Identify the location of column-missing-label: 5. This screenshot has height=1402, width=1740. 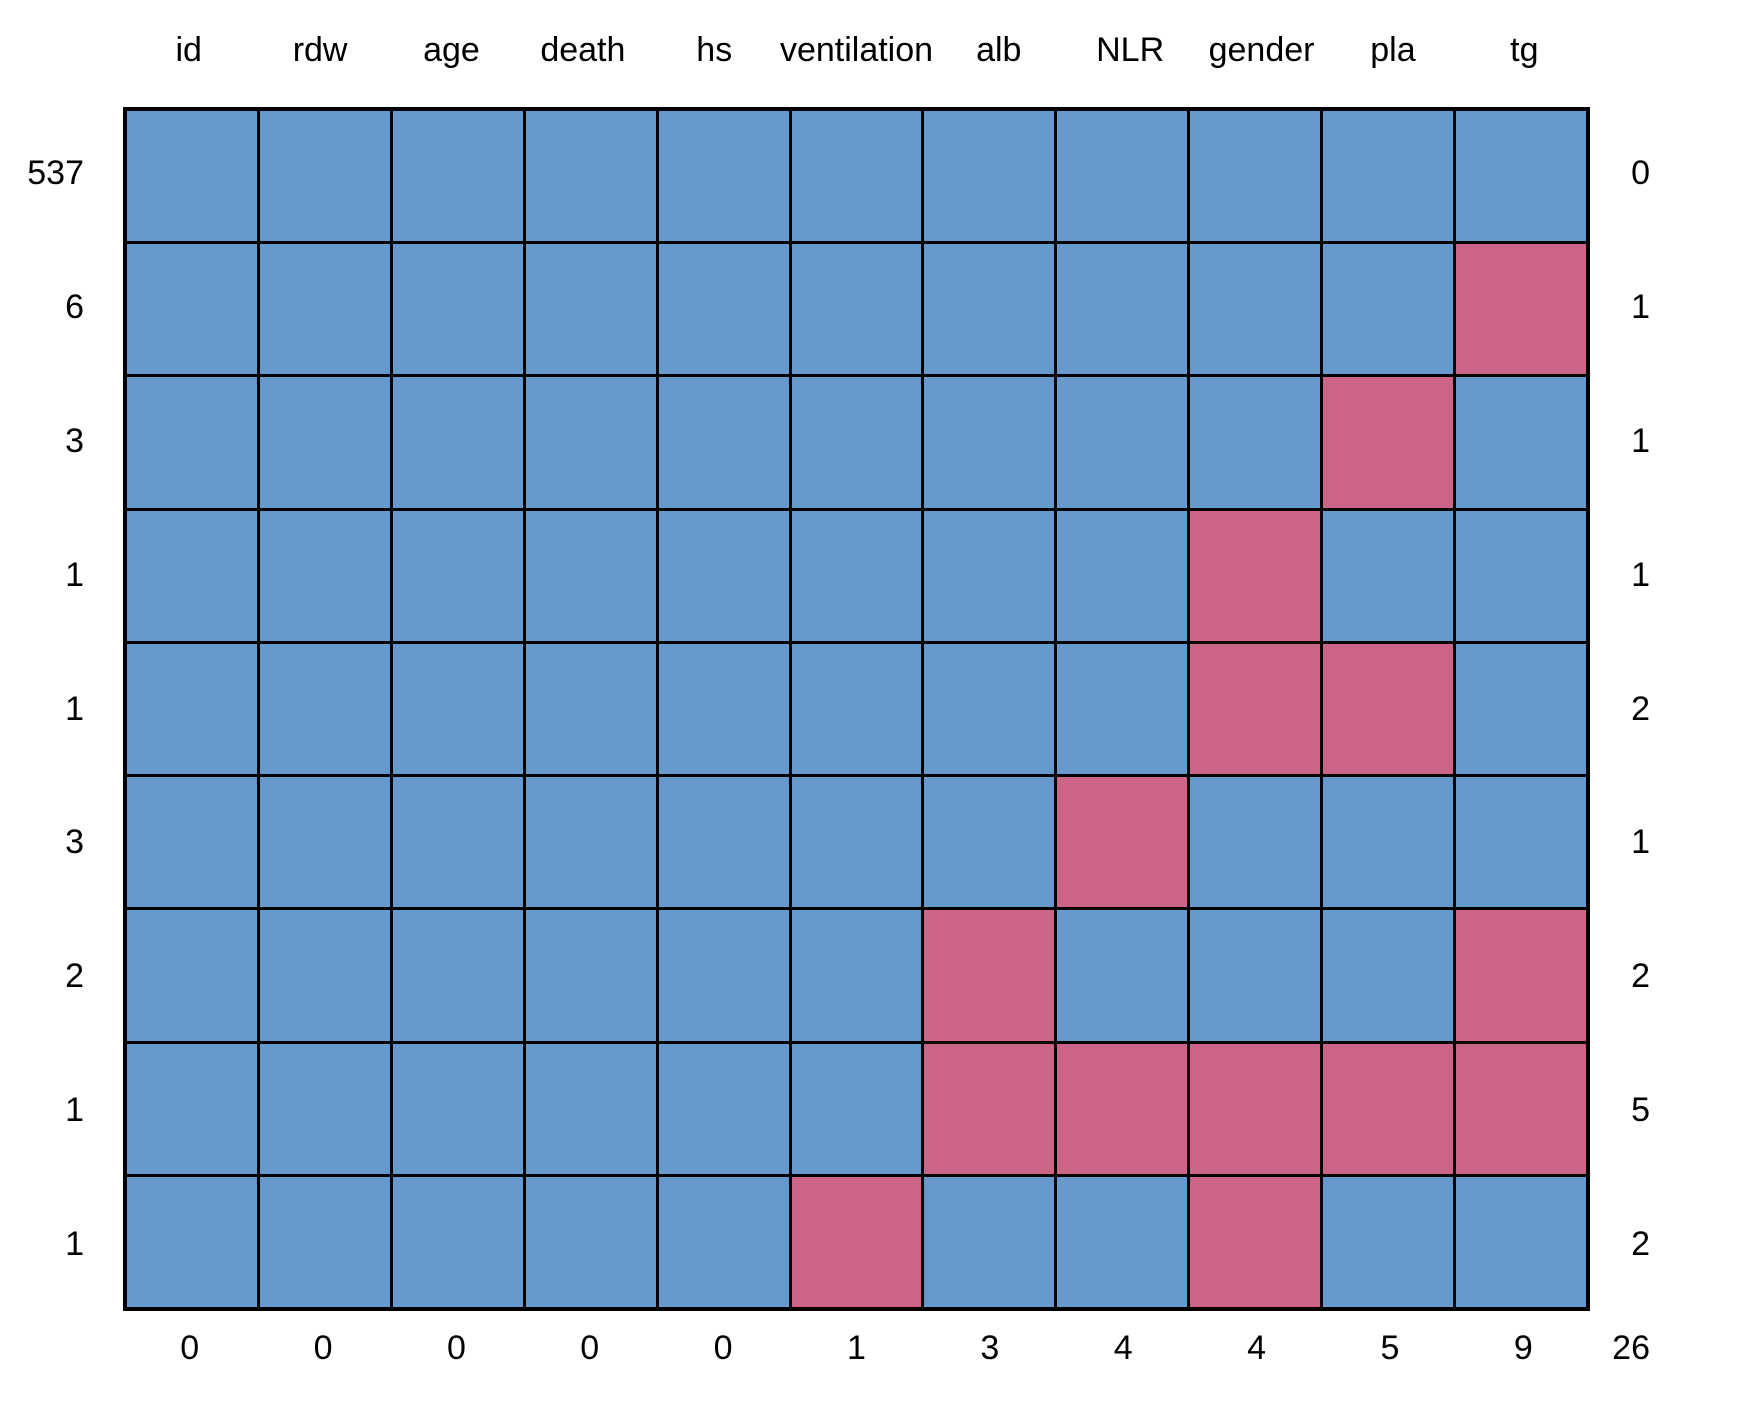
(1390, 1347).